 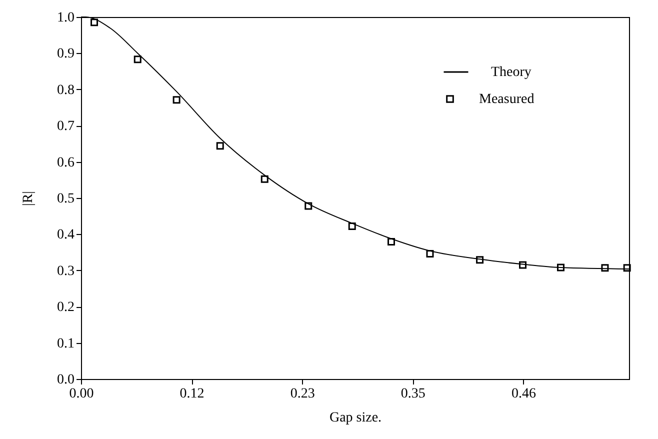 I want to click on y-tick-label: 0.5, so click(x=65, y=199).